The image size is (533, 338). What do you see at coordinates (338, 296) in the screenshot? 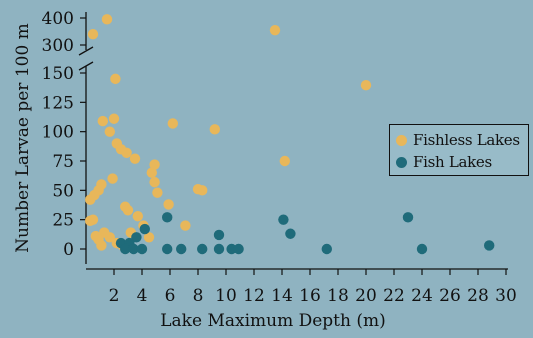
I see `x-tick-label: 18` at bounding box center [338, 296].